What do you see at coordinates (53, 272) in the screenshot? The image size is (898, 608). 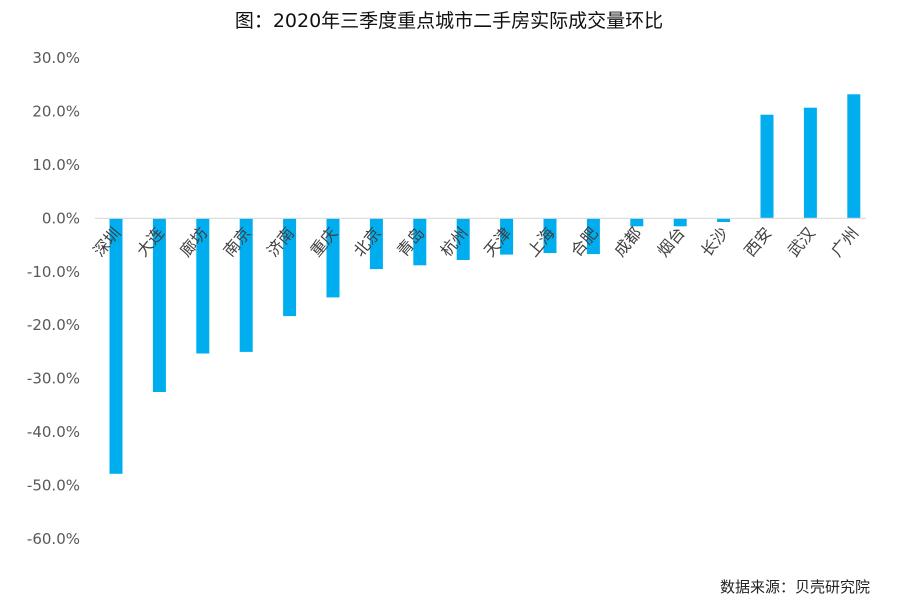 I see `y-tick-label: -10.0%` at bounding box center [53, 272].